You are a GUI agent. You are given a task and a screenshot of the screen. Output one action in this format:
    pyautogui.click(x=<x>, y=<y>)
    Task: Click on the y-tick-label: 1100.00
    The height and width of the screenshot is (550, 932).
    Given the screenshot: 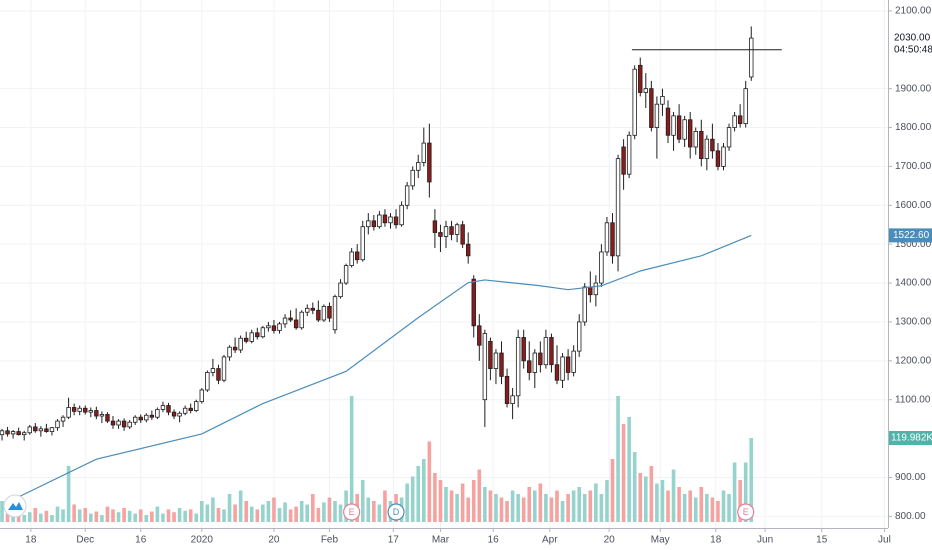 What is the action you would take?
    pyautogui.click(x=913, y=399)
    